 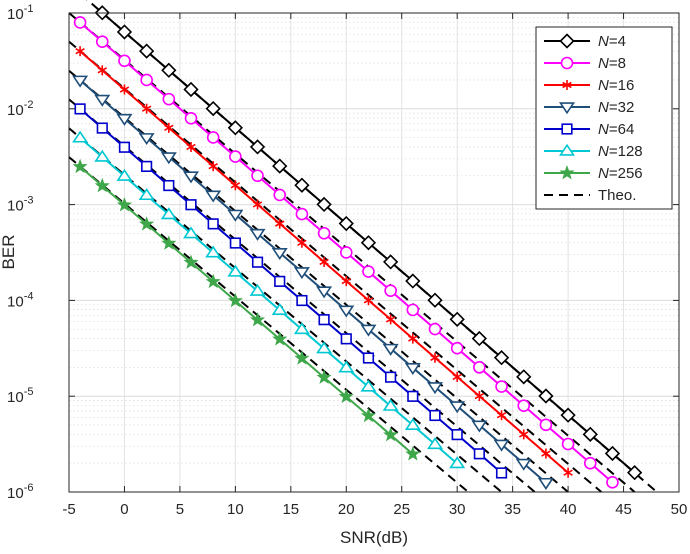 What do you see at coordinates (620, 173) in the screenshot?
I see `legend-label: N=256` at bounding box center [620, 173].